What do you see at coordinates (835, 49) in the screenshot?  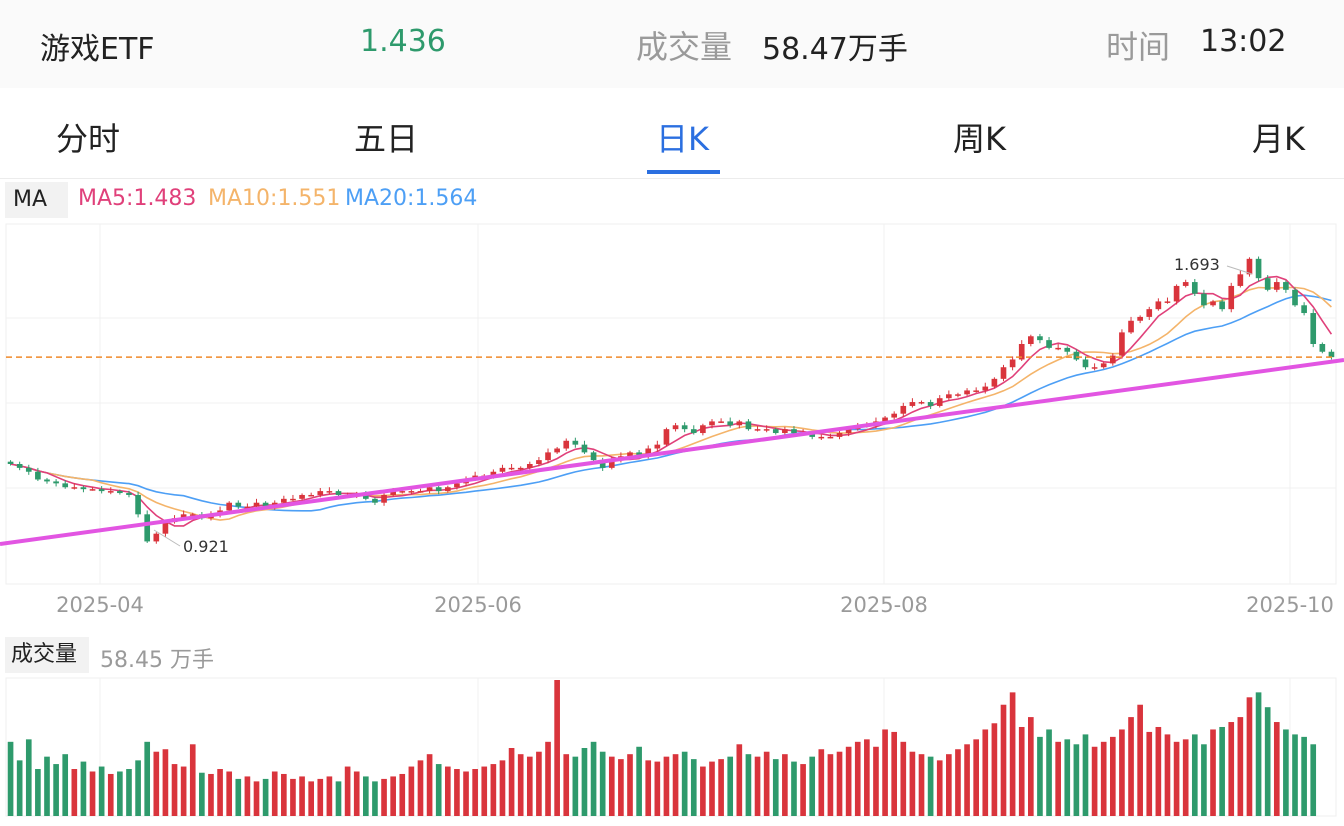 I see `volume-value: 58.47万手` at bounding box center [835, 49].